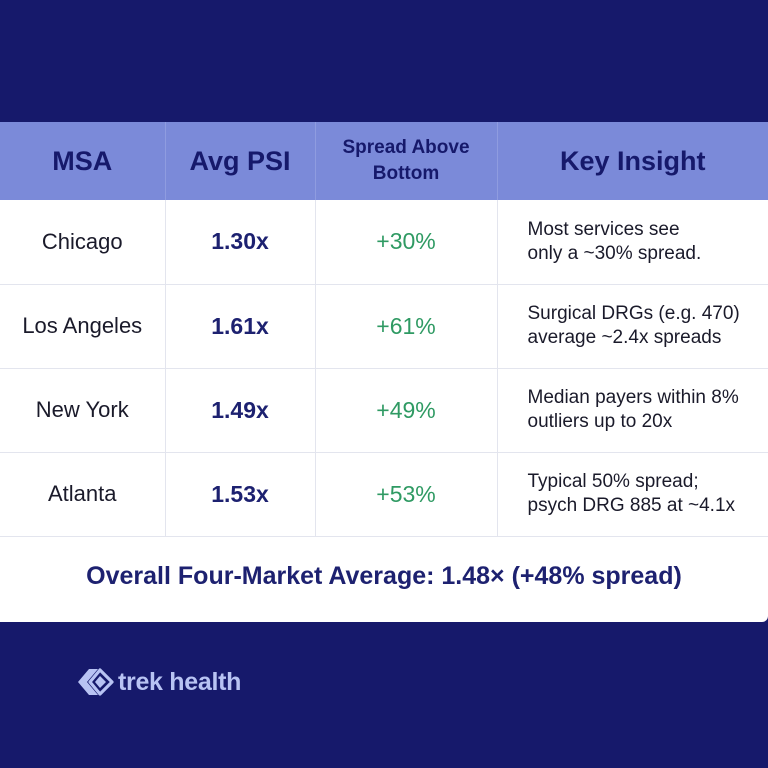 This screenshot has width=768, height=768. What do you see at coordinates (631, 505) in the screenshot?
I see `insight-line-2: psych DRG 885 at ~4.1x` at bounding box center [631, 505].